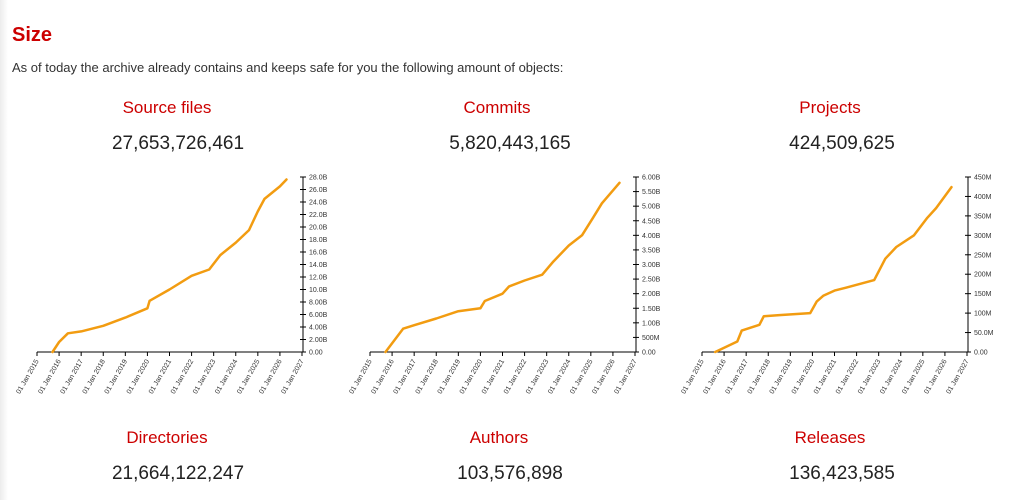  Describe the element at coordinates (178, 473) in the screenshot. I see `metric-value-directories: 21,664,122,247` at that location.